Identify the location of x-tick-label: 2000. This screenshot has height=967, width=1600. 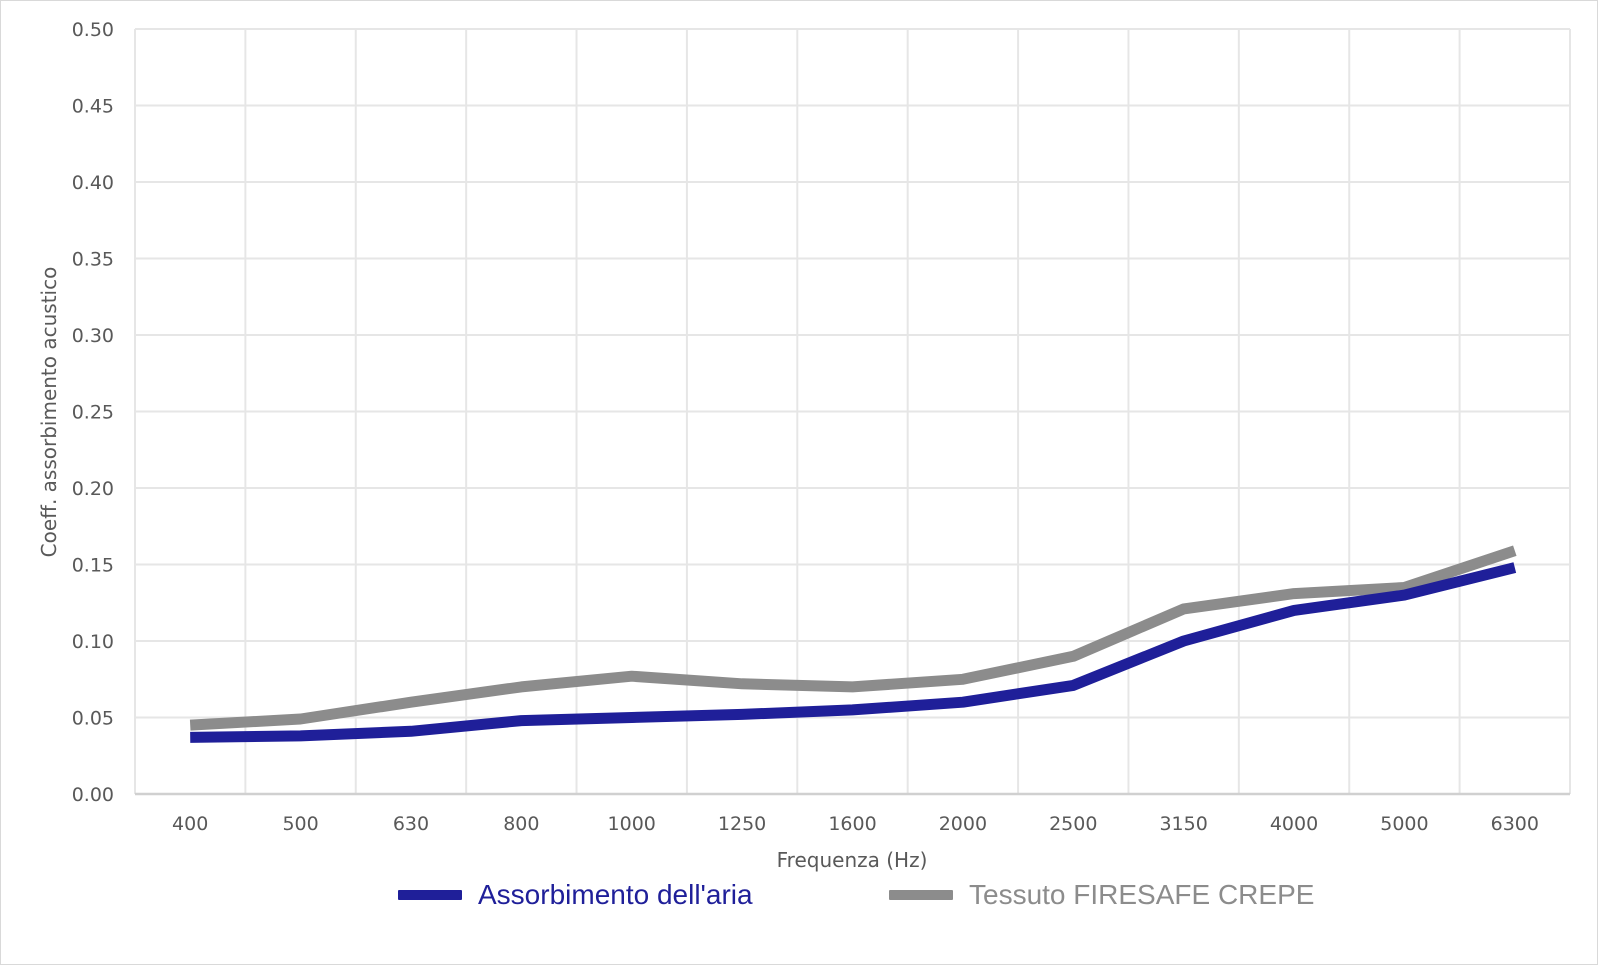
(963, 824).